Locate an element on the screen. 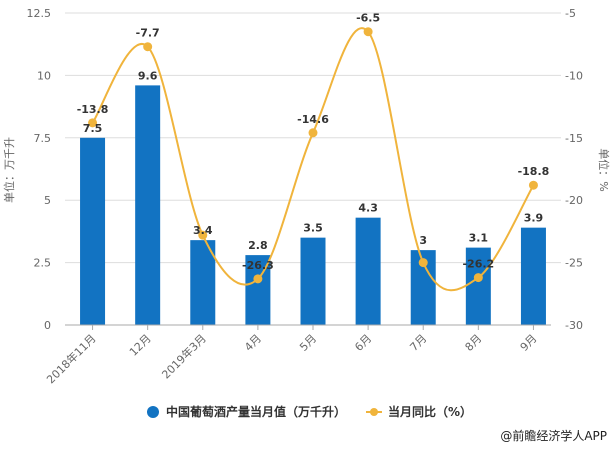 Image resolution: width=612 pixels, height=452 pixels. legend-bar-label: 中国葡萄酒产量当月值（万千升） is located at coordinates (256, 411).